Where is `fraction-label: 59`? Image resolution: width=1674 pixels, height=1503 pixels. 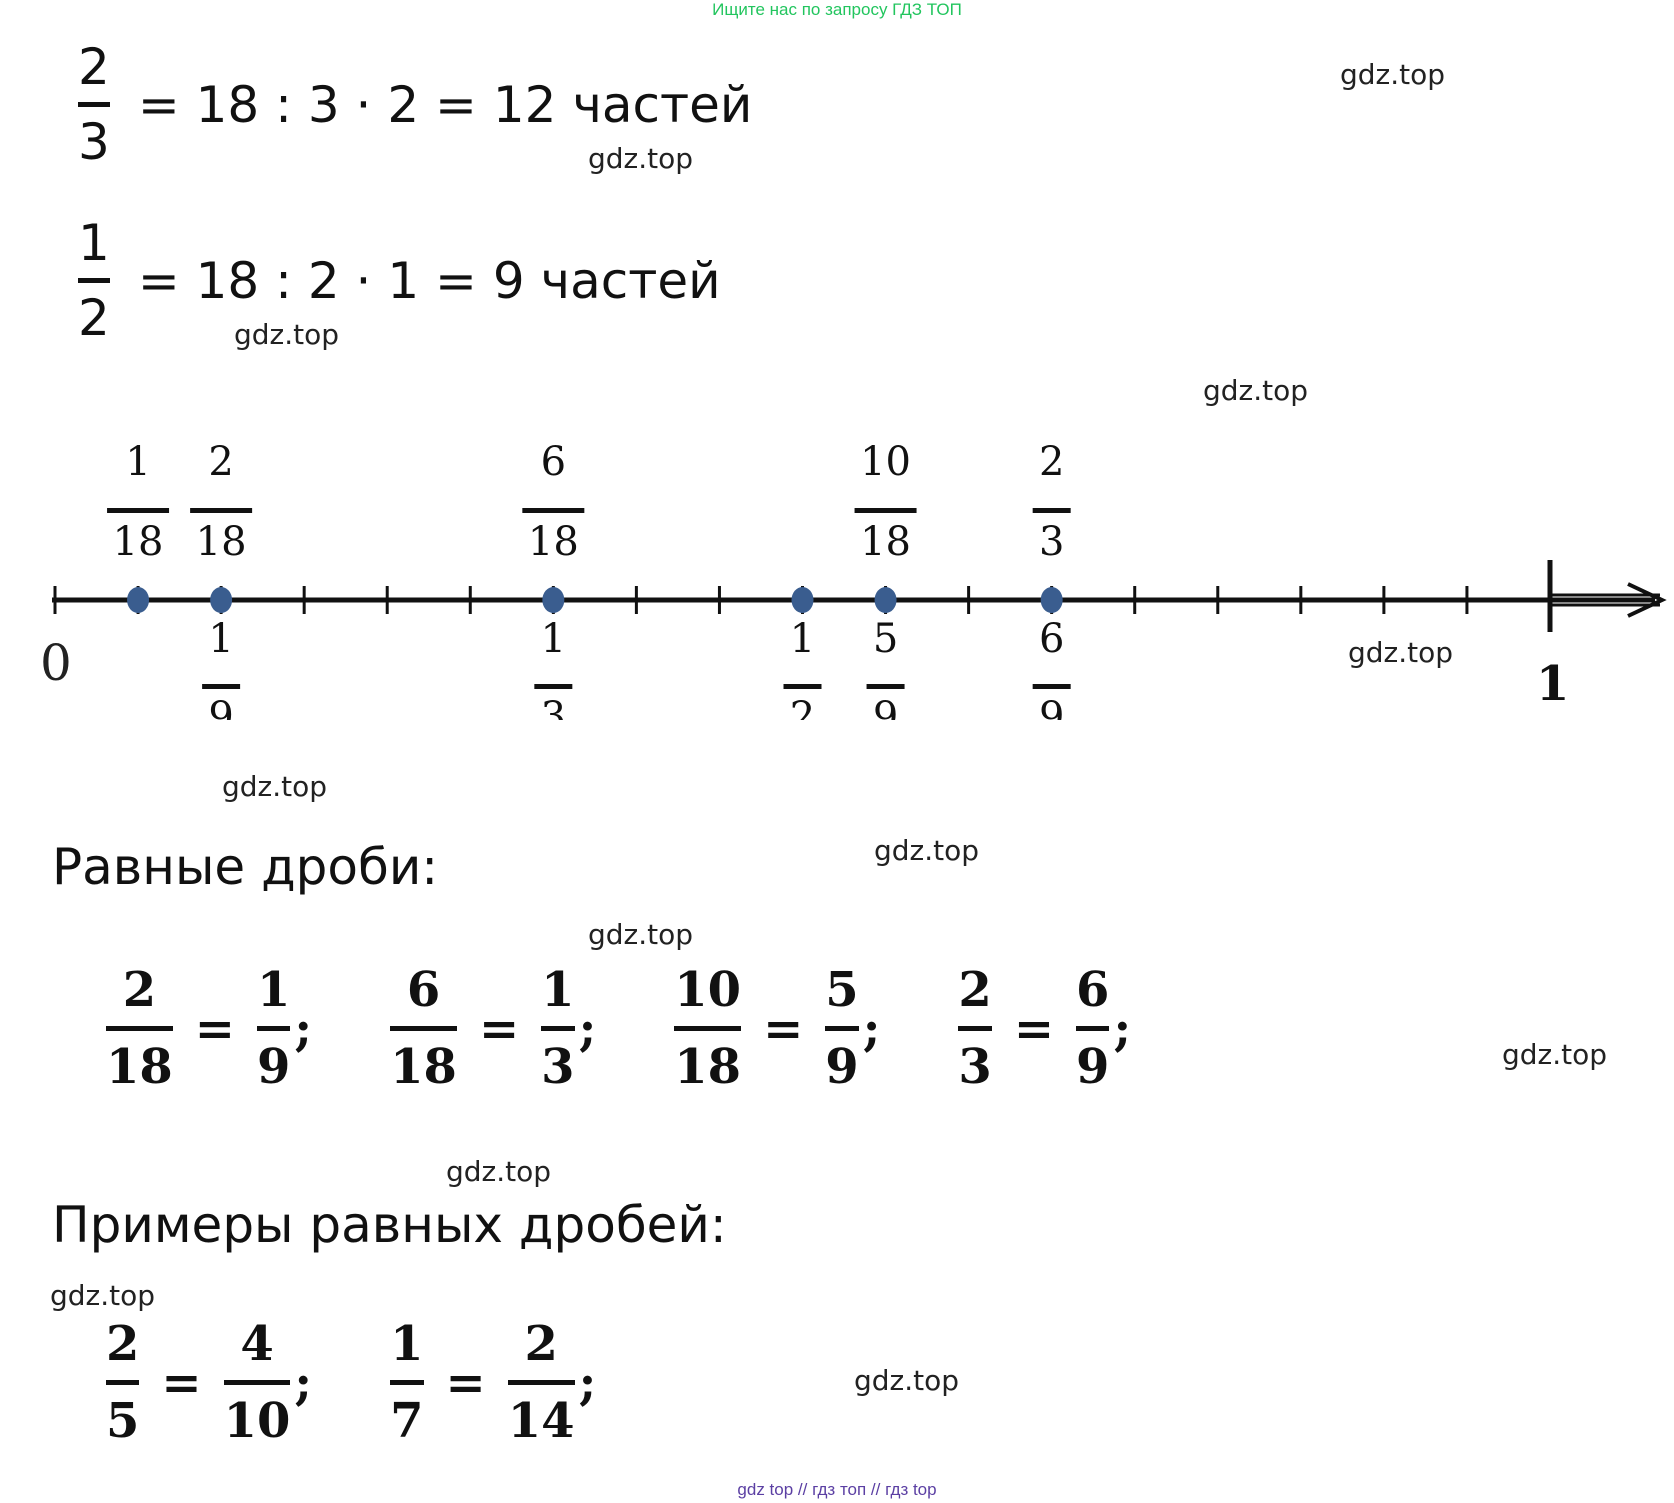 fraction-label: 59 is located at coordinates (885, 668).